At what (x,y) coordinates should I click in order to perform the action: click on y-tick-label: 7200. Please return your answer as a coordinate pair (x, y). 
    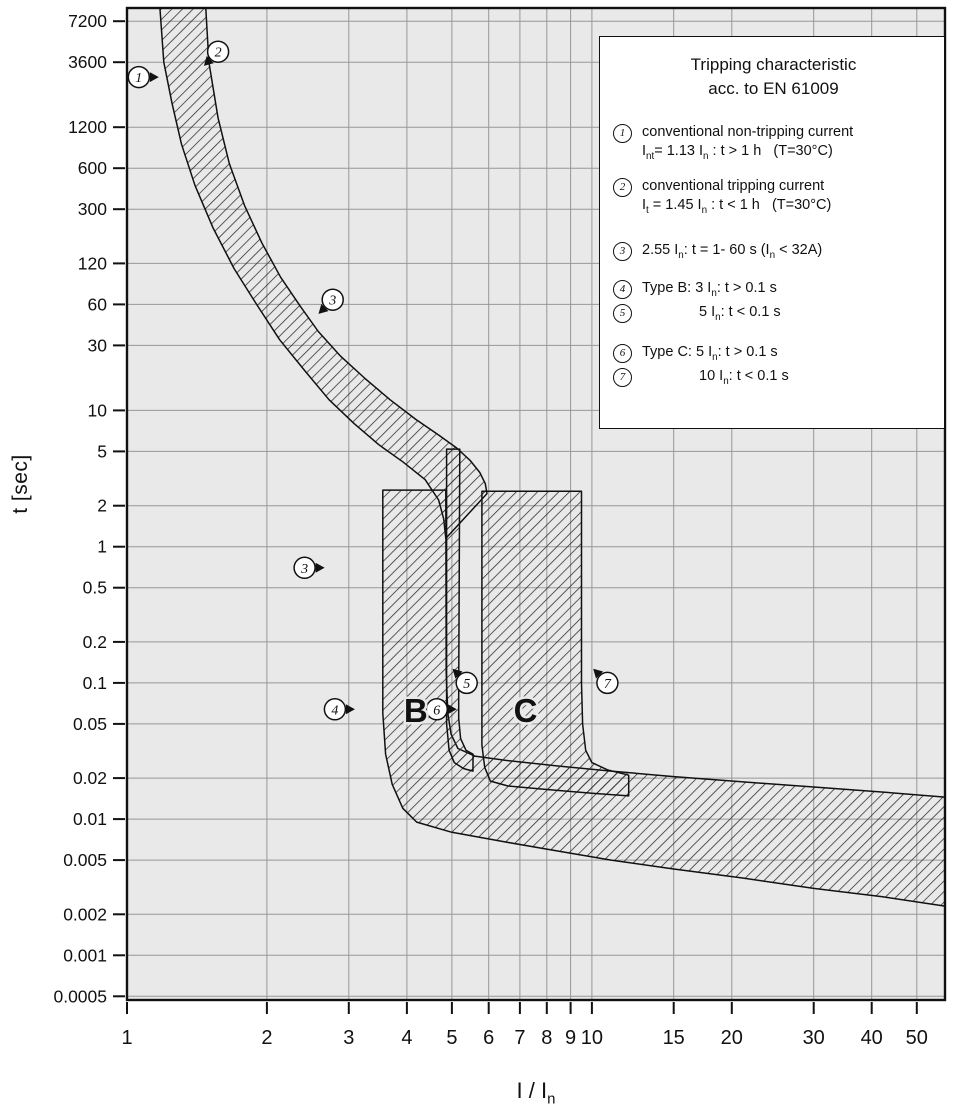
    Looking at the image, I should click on (87, 21).